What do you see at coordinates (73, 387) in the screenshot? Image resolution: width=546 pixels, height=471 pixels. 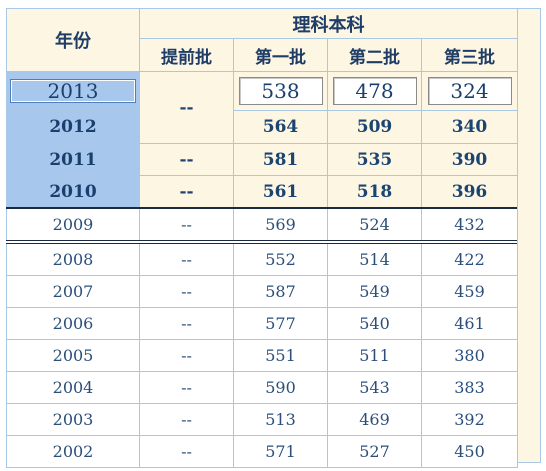 I see `year-cell: 2004` at bounding box center [73, 387].